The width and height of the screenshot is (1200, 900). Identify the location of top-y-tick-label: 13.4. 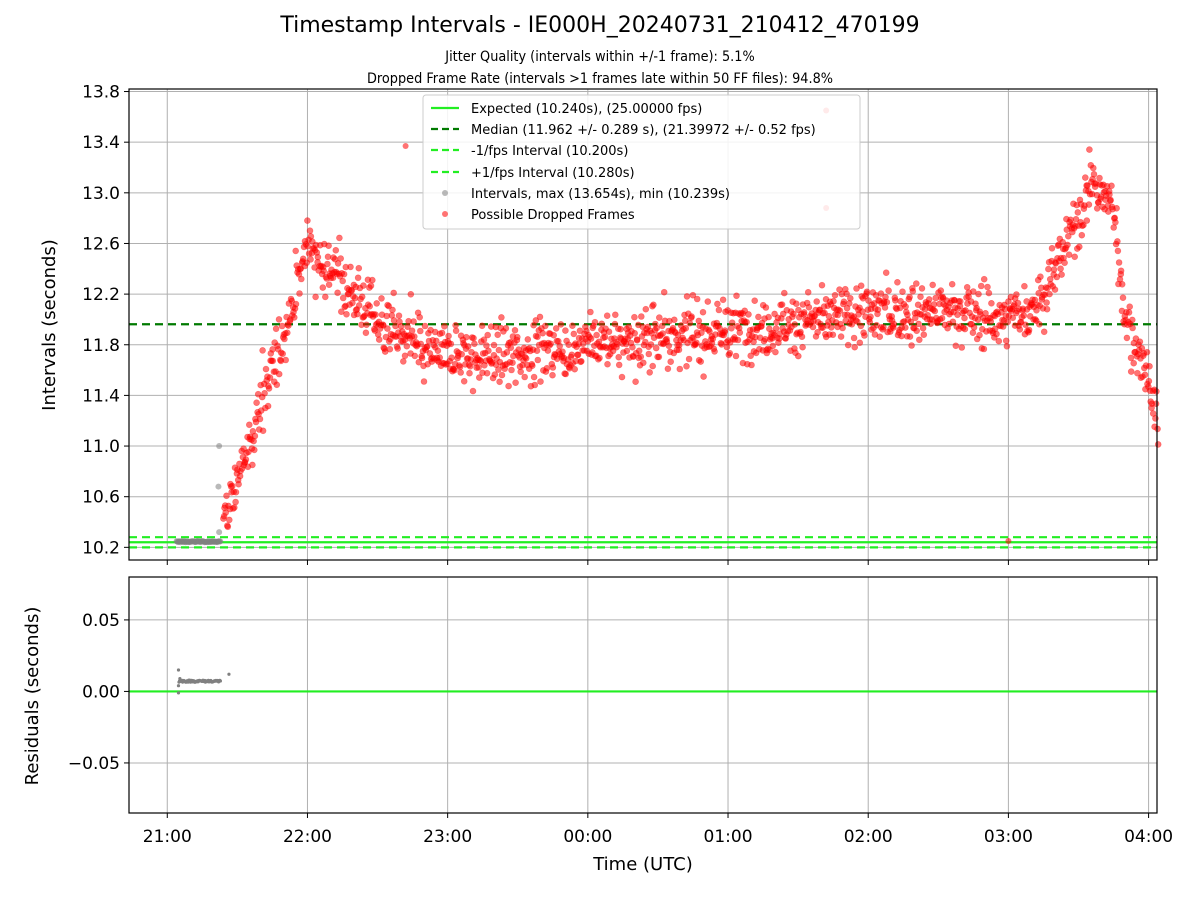
(101, 143).